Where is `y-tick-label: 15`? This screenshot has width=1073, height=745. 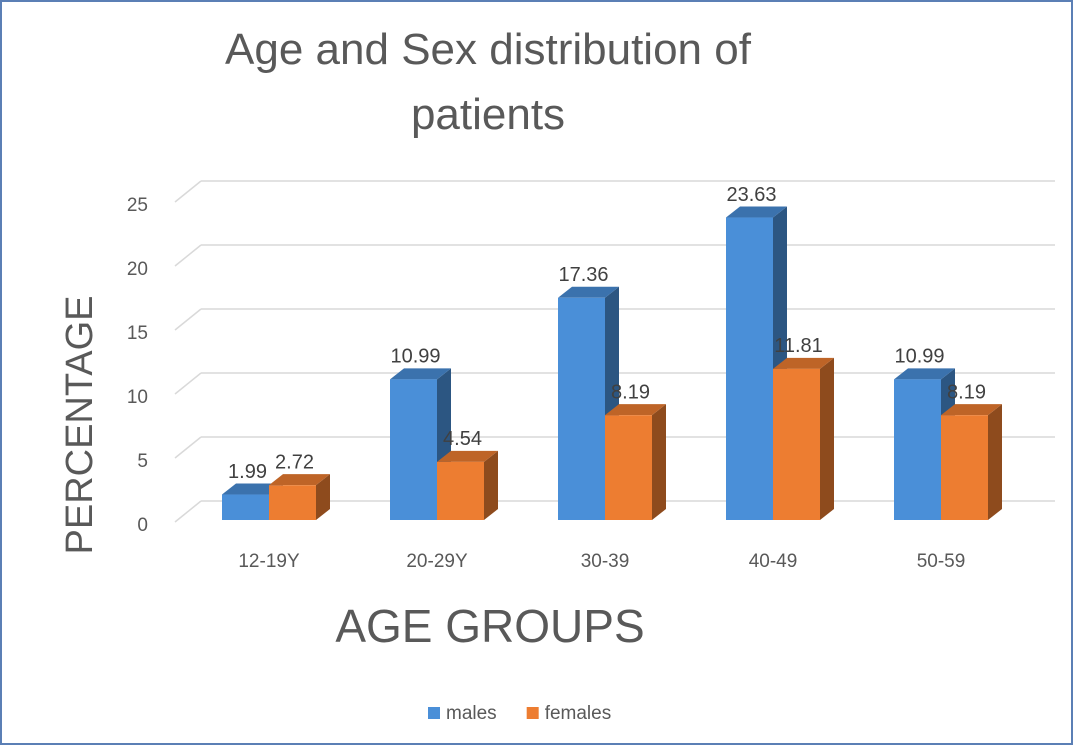
y-tick-label: 15 is located at coordinates (137, 333).